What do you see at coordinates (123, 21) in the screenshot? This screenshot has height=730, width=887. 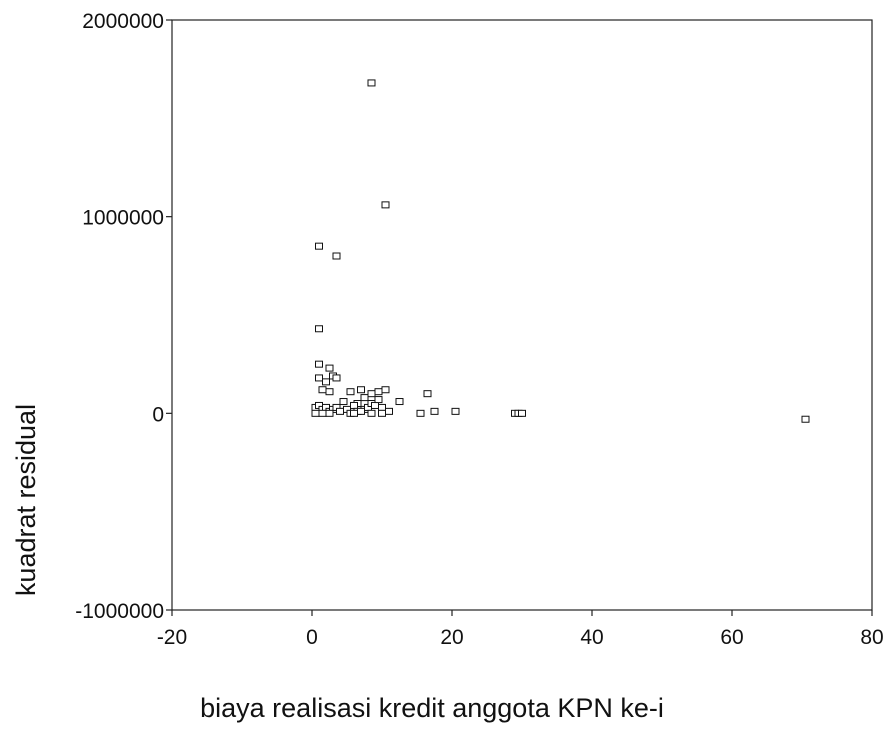 I see `y-tick-label: 2000000` at bounding box center [123, 21].